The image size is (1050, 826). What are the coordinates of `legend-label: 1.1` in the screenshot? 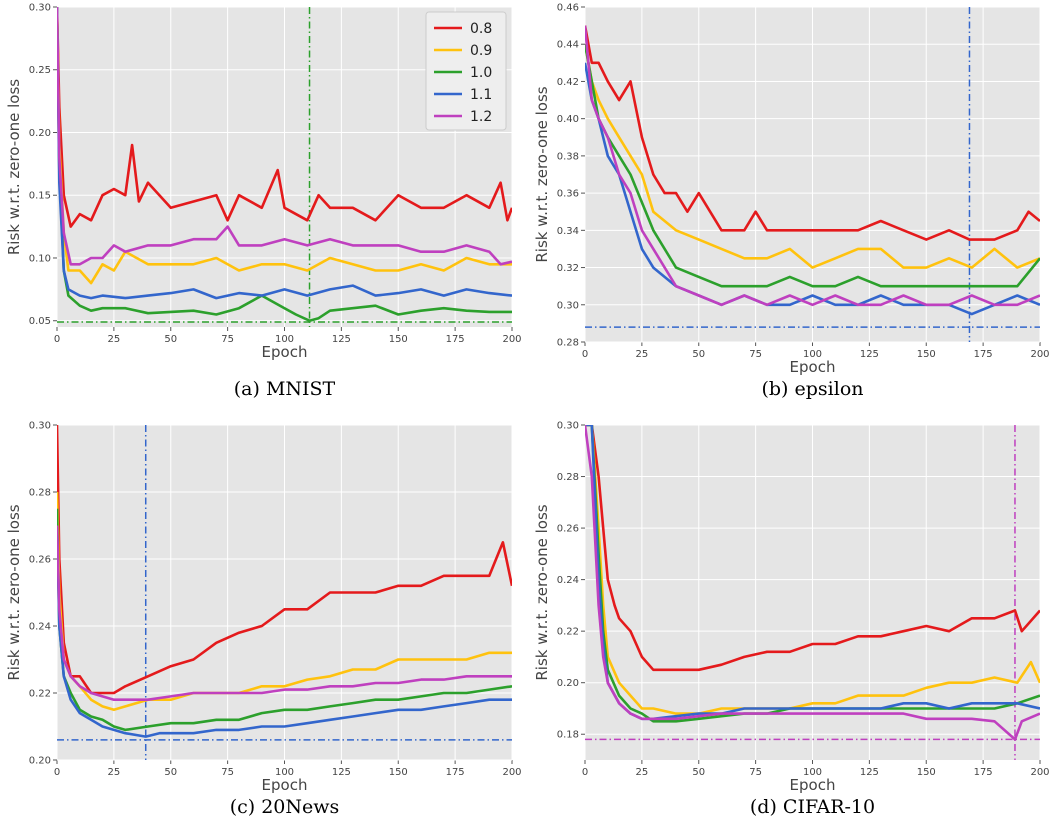 It's located at (481, 95).